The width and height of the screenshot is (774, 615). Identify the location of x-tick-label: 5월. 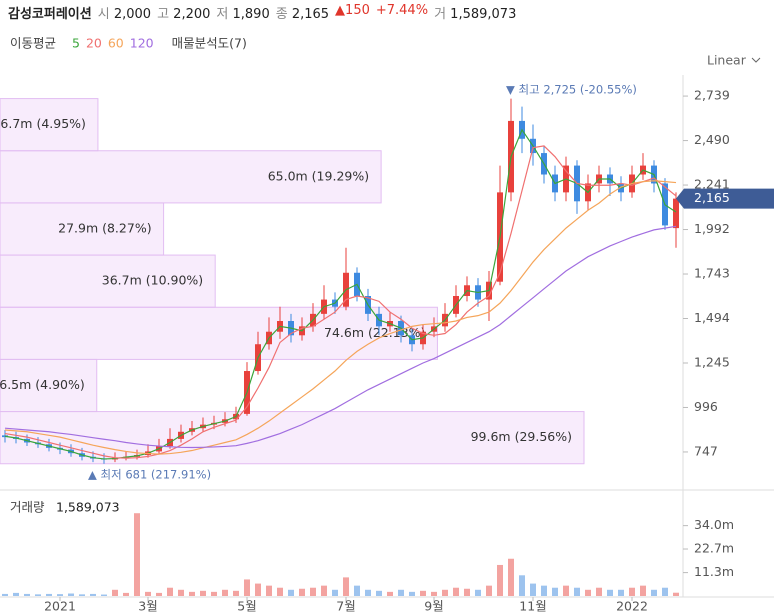
(246, 606).